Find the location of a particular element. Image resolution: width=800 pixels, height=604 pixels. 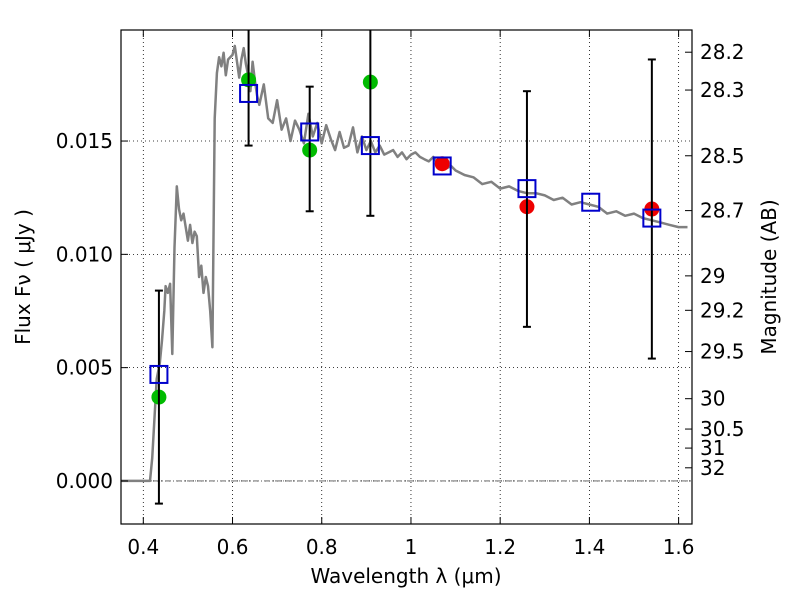

x-tick-label: 1.6 is located at coordinates (679, 547).